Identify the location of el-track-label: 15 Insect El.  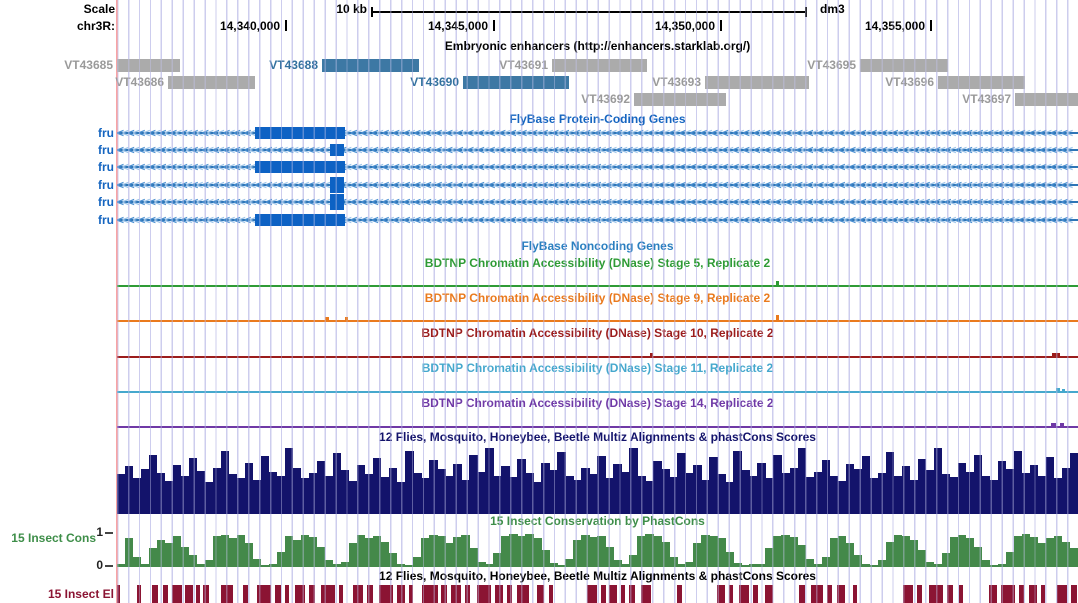
(80, 594).